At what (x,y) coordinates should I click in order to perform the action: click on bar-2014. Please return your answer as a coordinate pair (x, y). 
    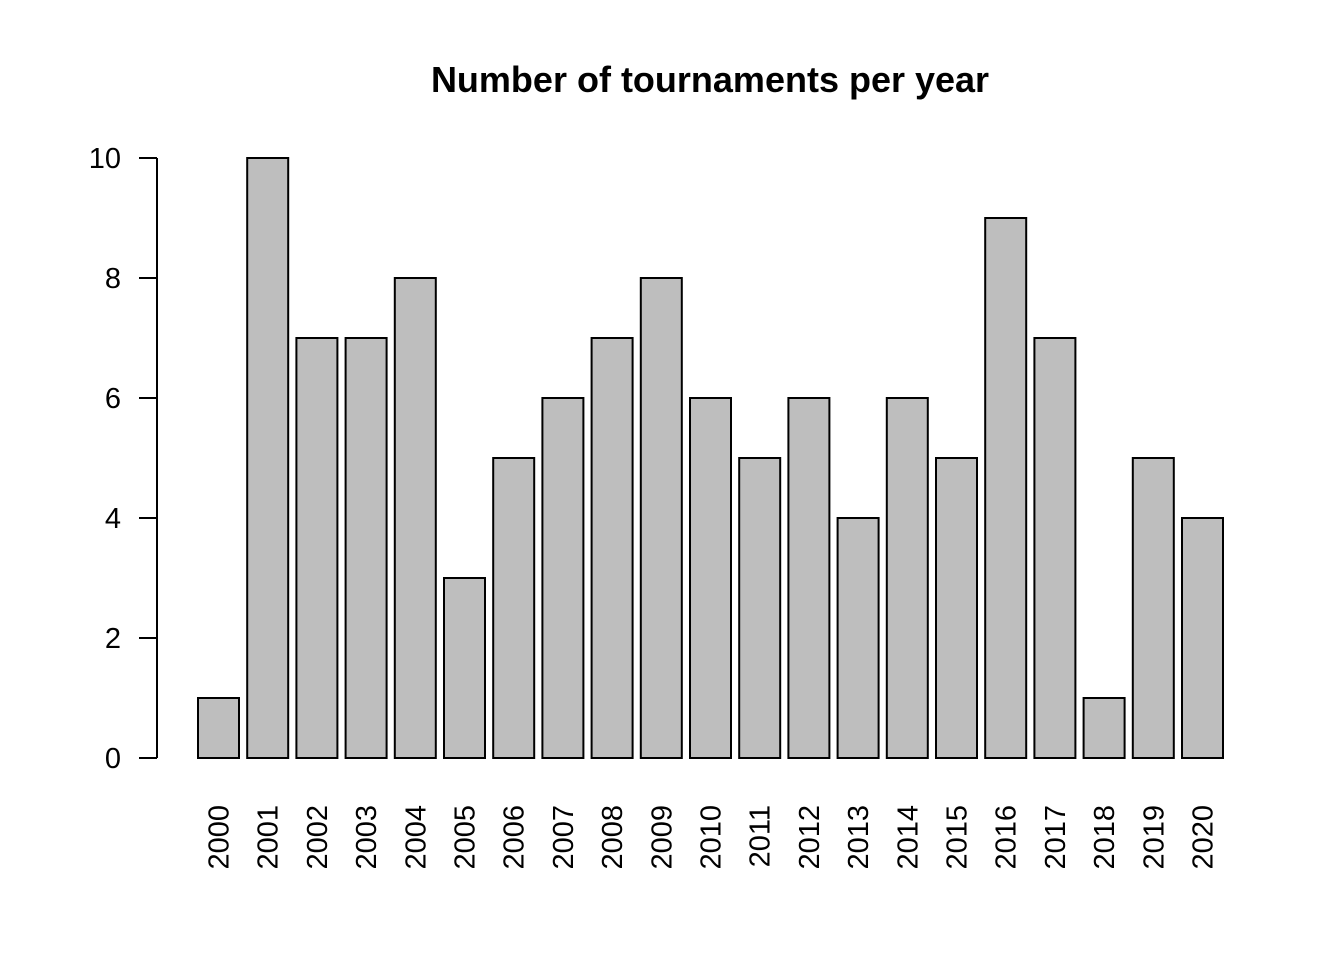
    Looking at the image, I should click on (907, 578).